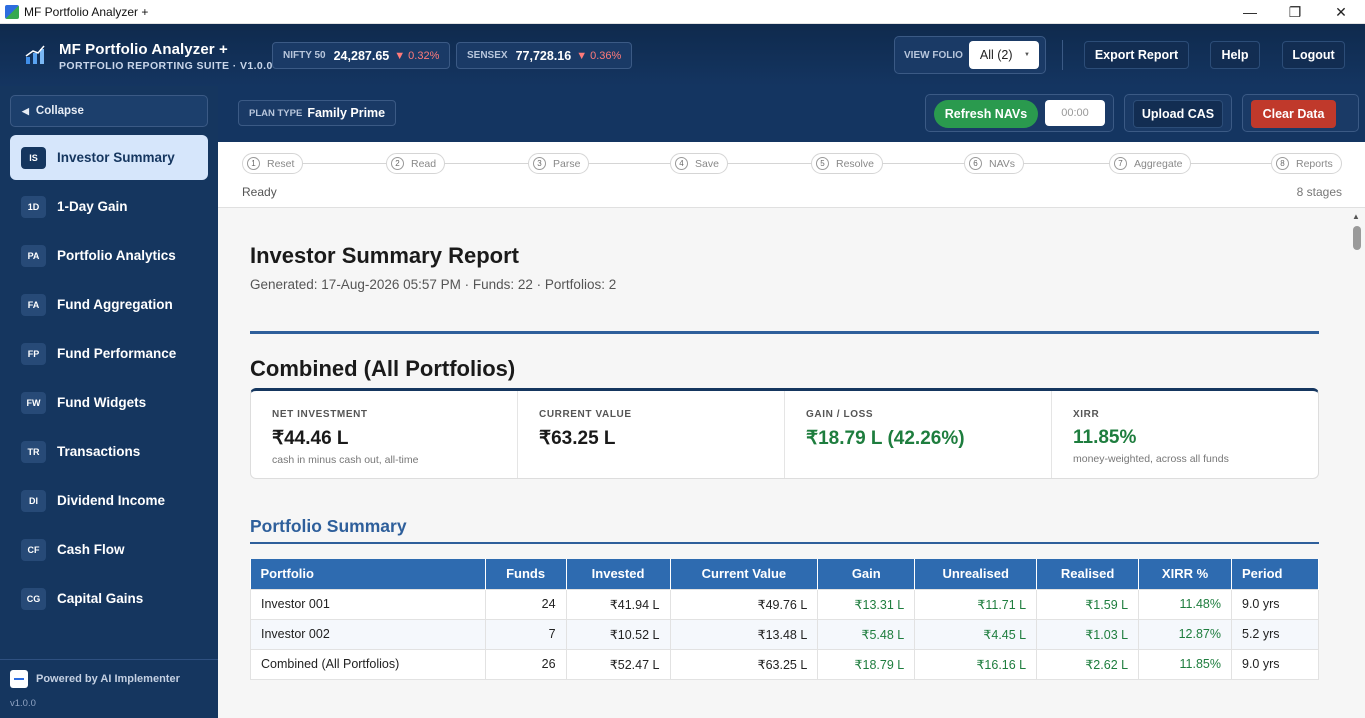 The width and height of the screenshot is (1365, 718). What do you see at coordinates (1185, 574) in the screenshot?
I see `column-header: XIRR %` at bounding box center [1185, 574].